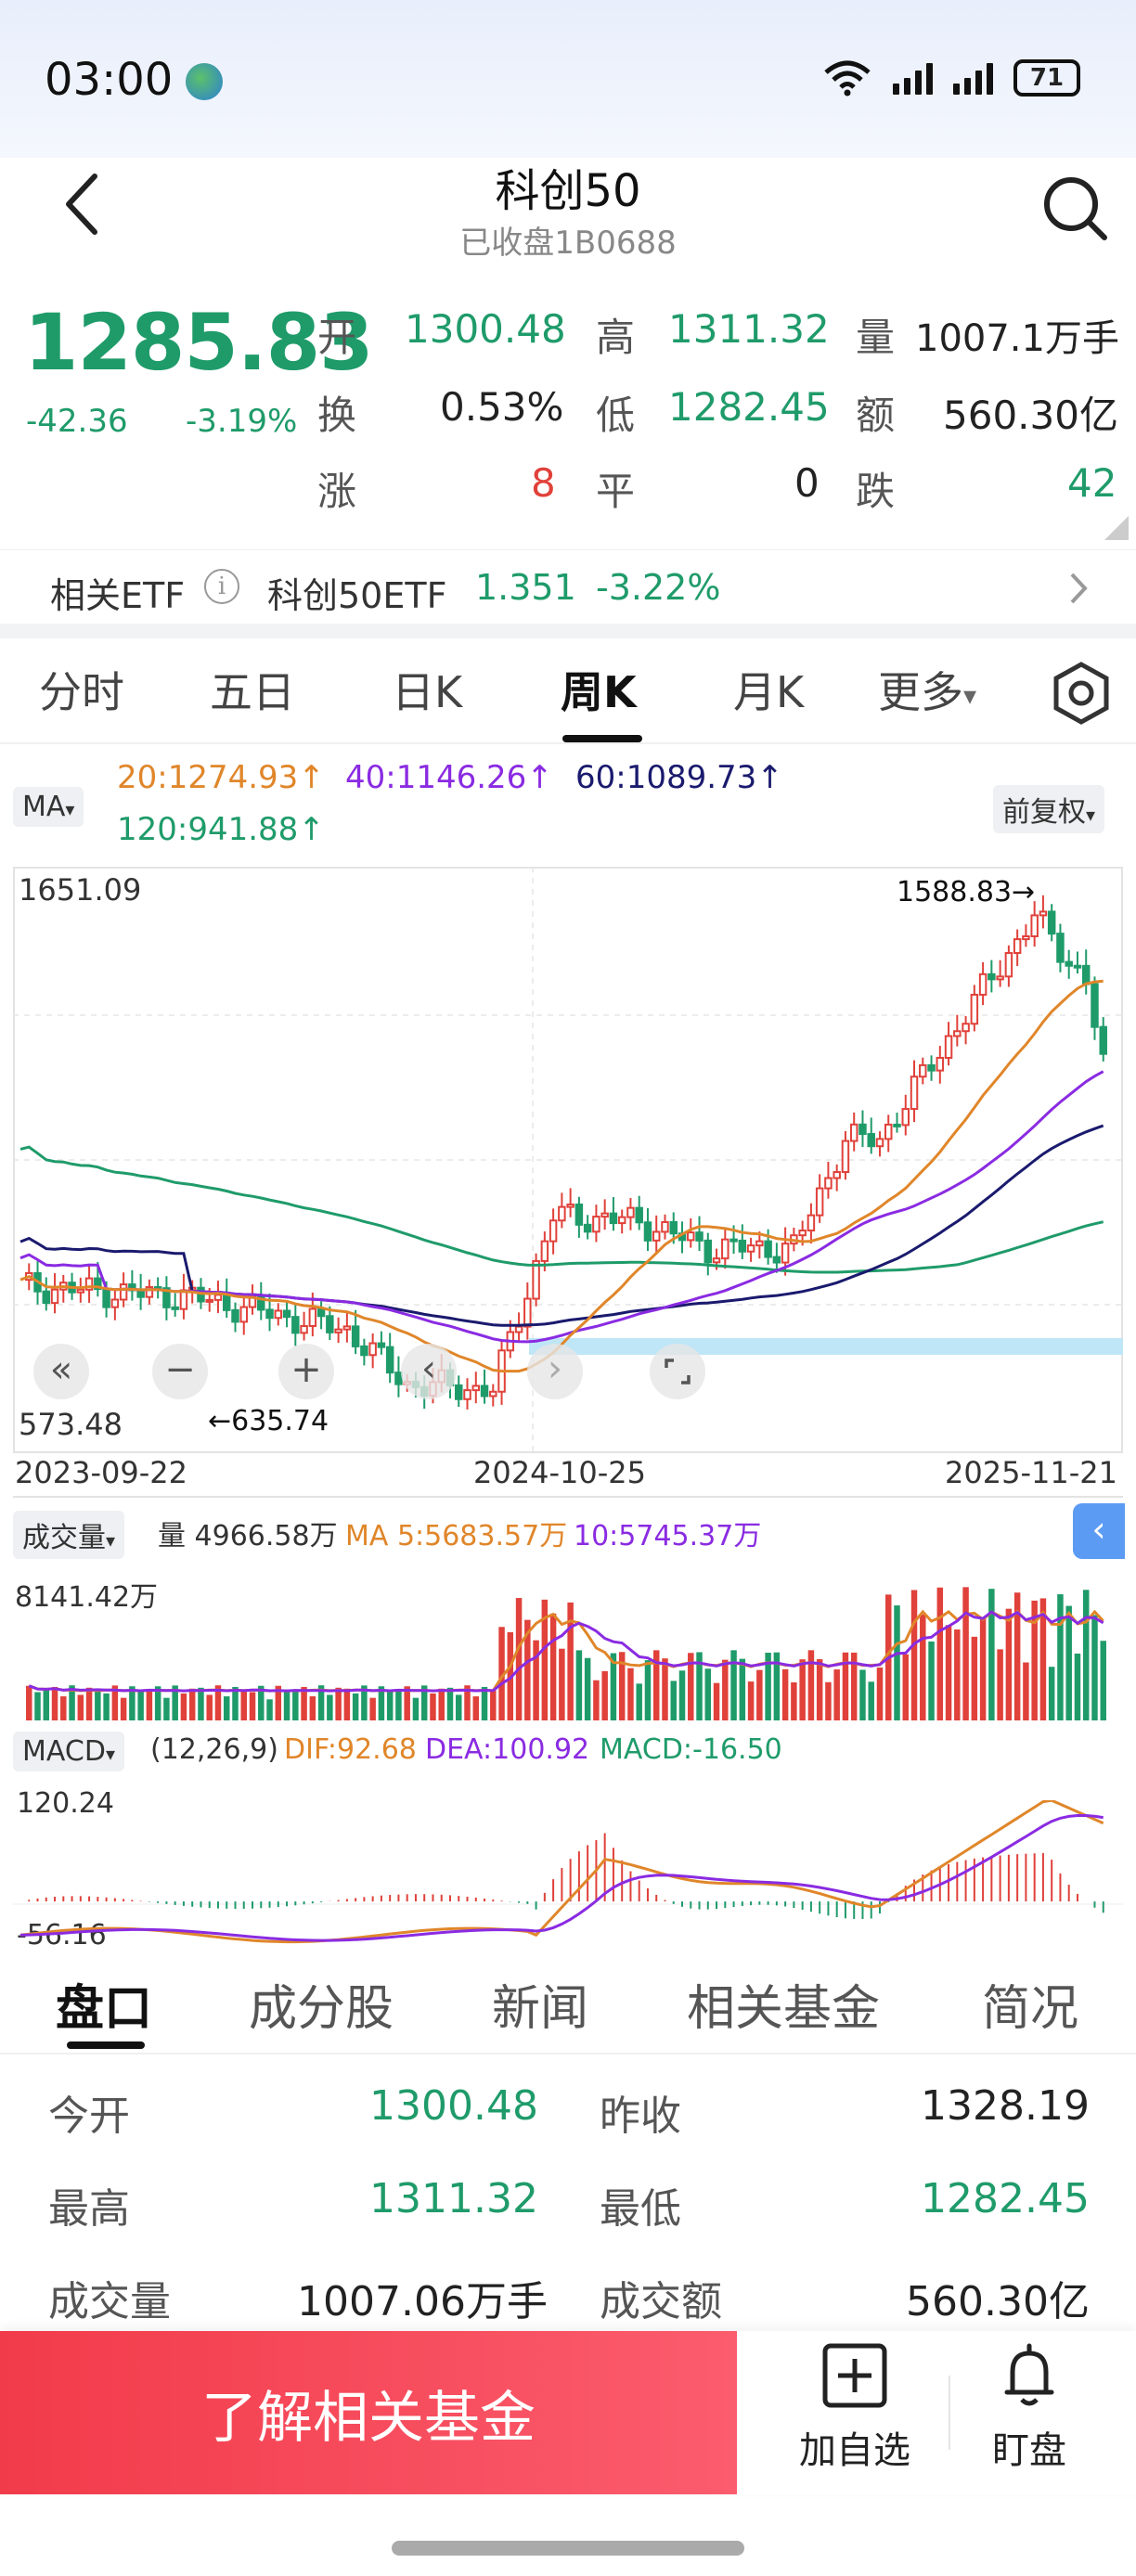  I want to click on tab-profile: 简况, so click(1030, 2009).